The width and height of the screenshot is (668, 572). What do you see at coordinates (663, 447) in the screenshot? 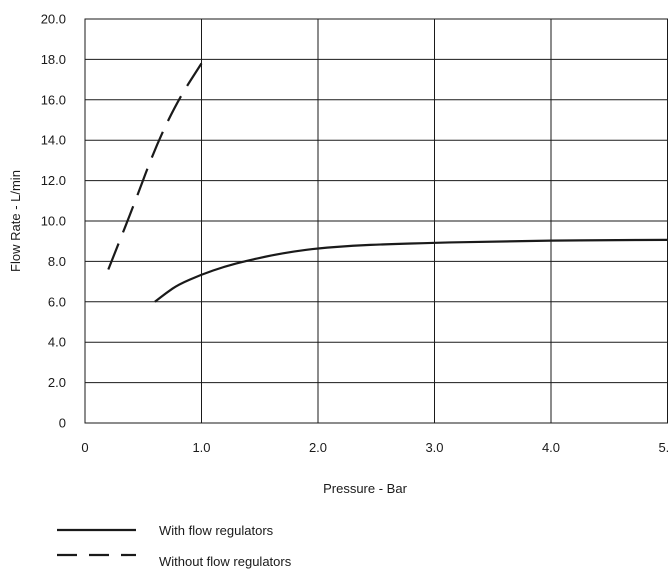
I see `x-tick-label: 5.0` at bounding box center [663, 447].